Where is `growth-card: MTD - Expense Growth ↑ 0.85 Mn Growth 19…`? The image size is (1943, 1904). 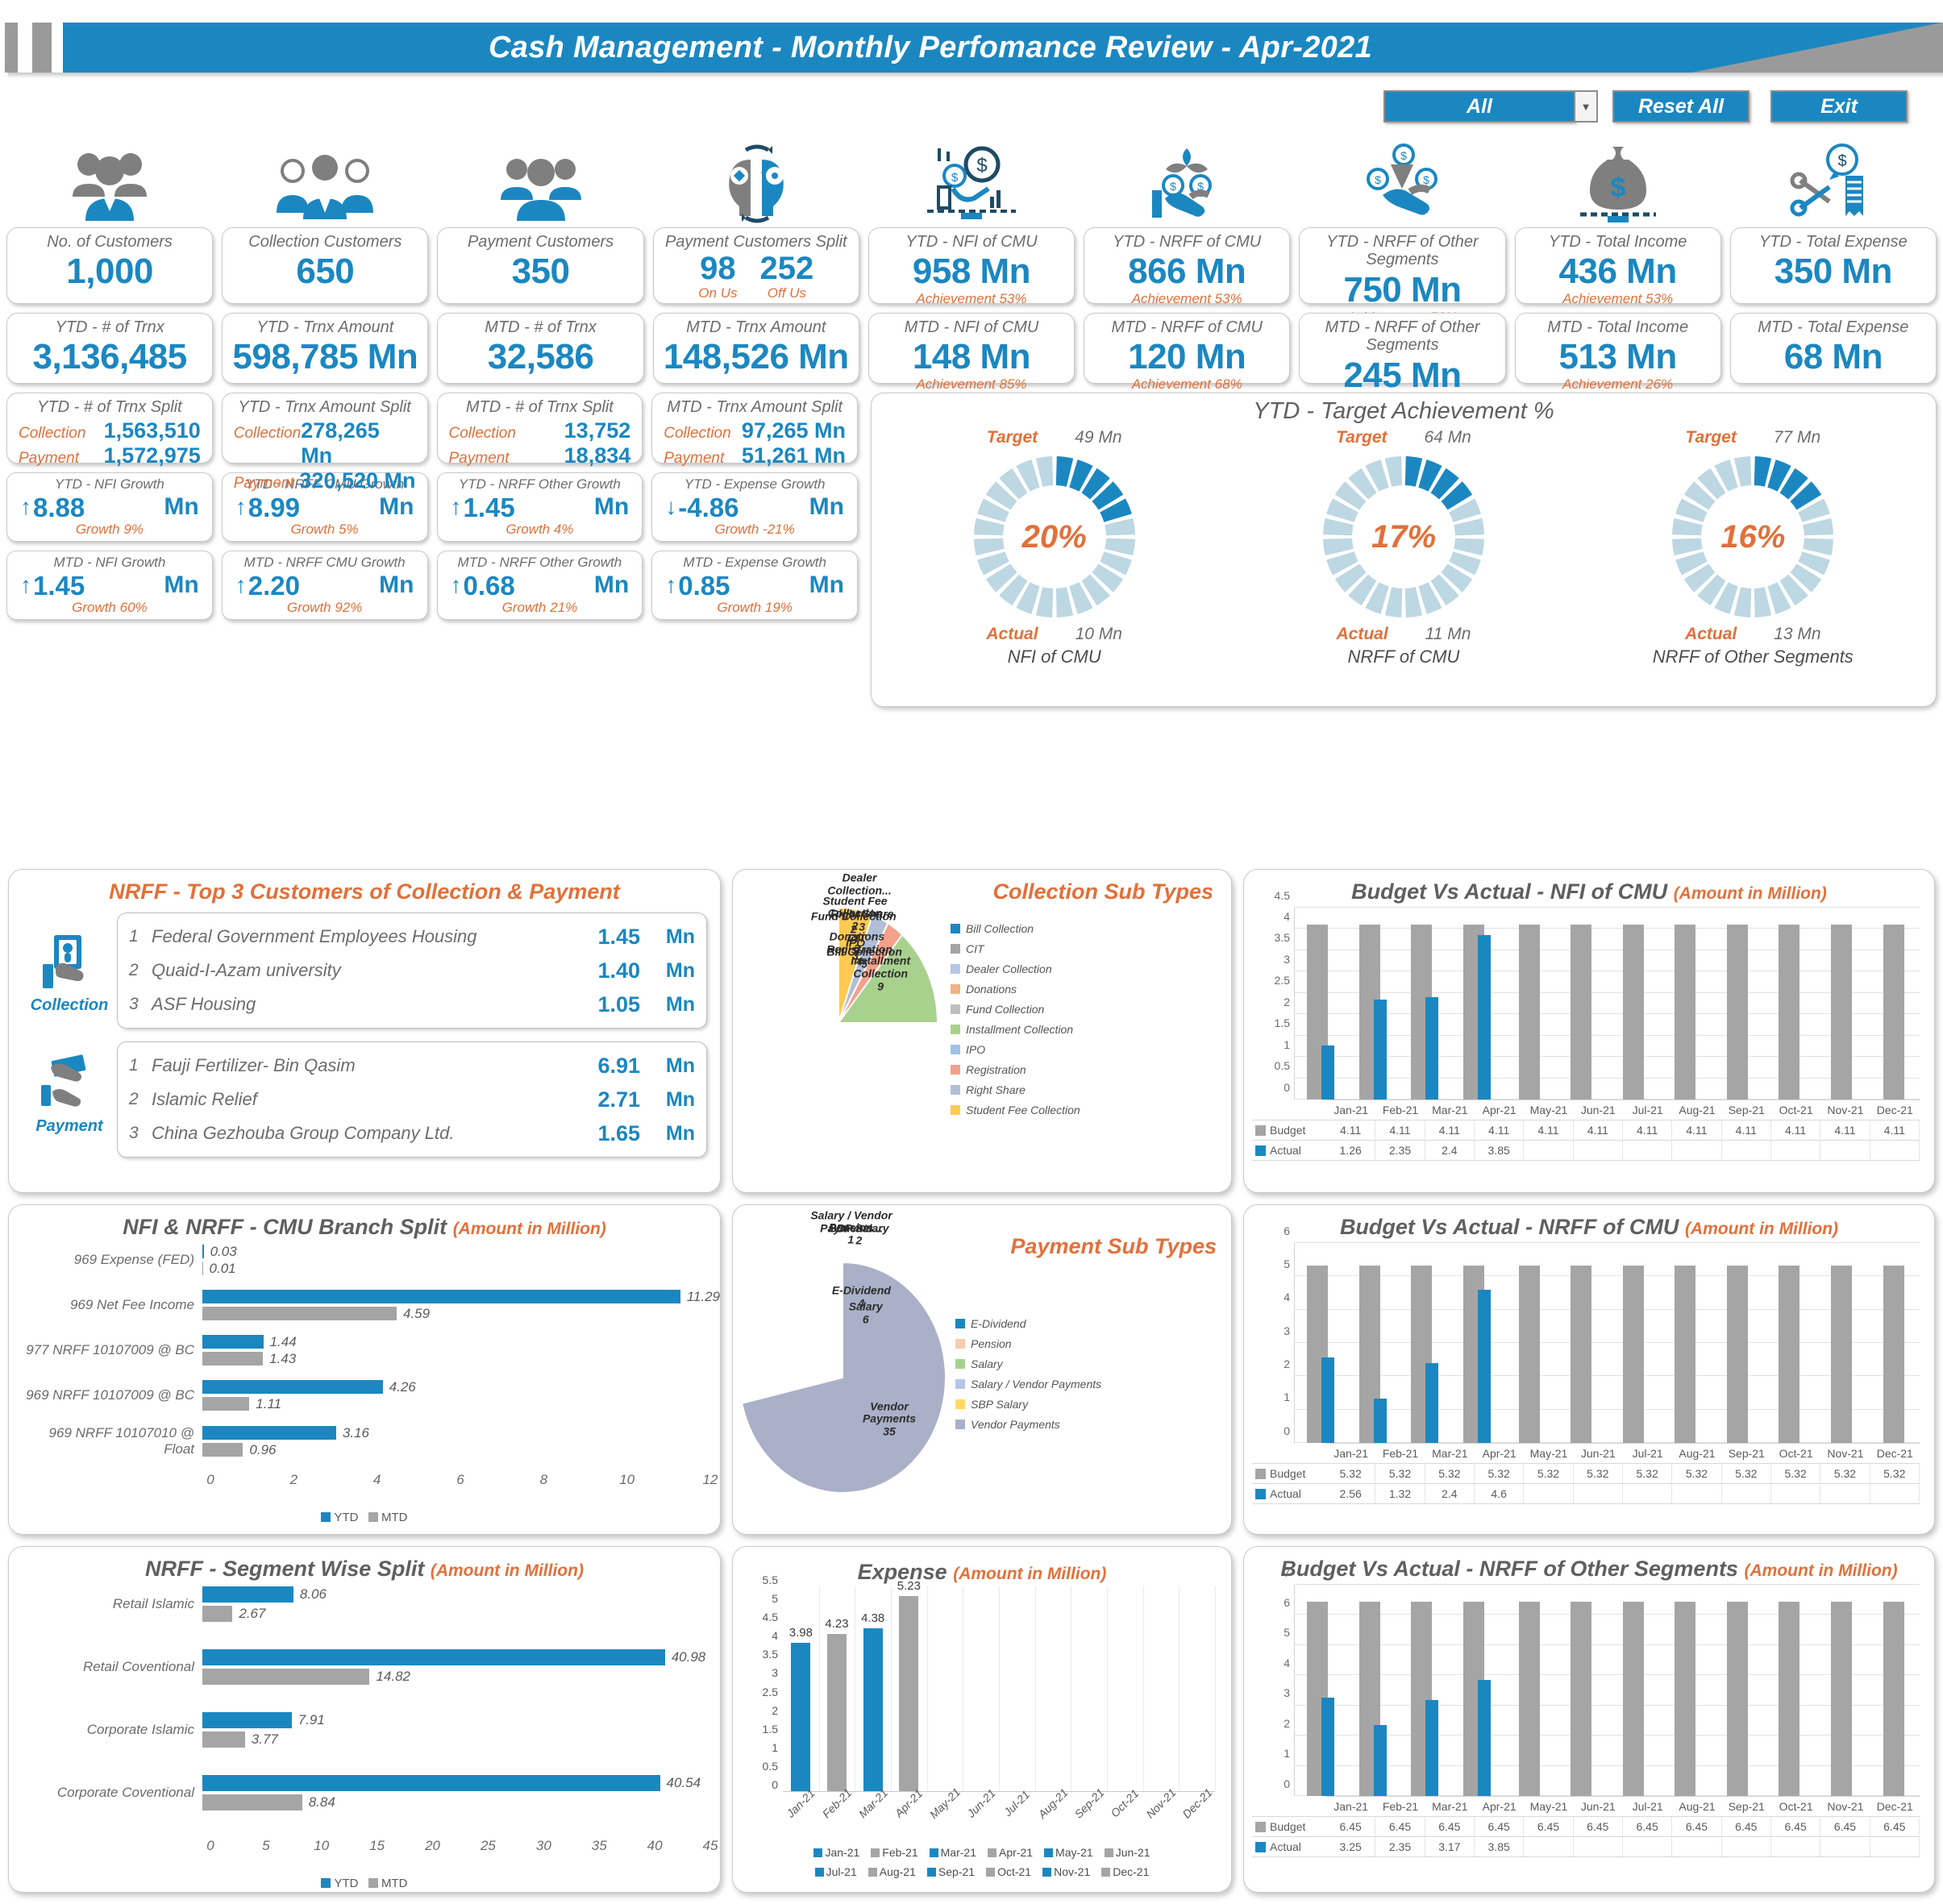
growth-card: MTD - Expense Growth ↑ 0.85 Mn Growth 19… is located at coordinates (754, 585).